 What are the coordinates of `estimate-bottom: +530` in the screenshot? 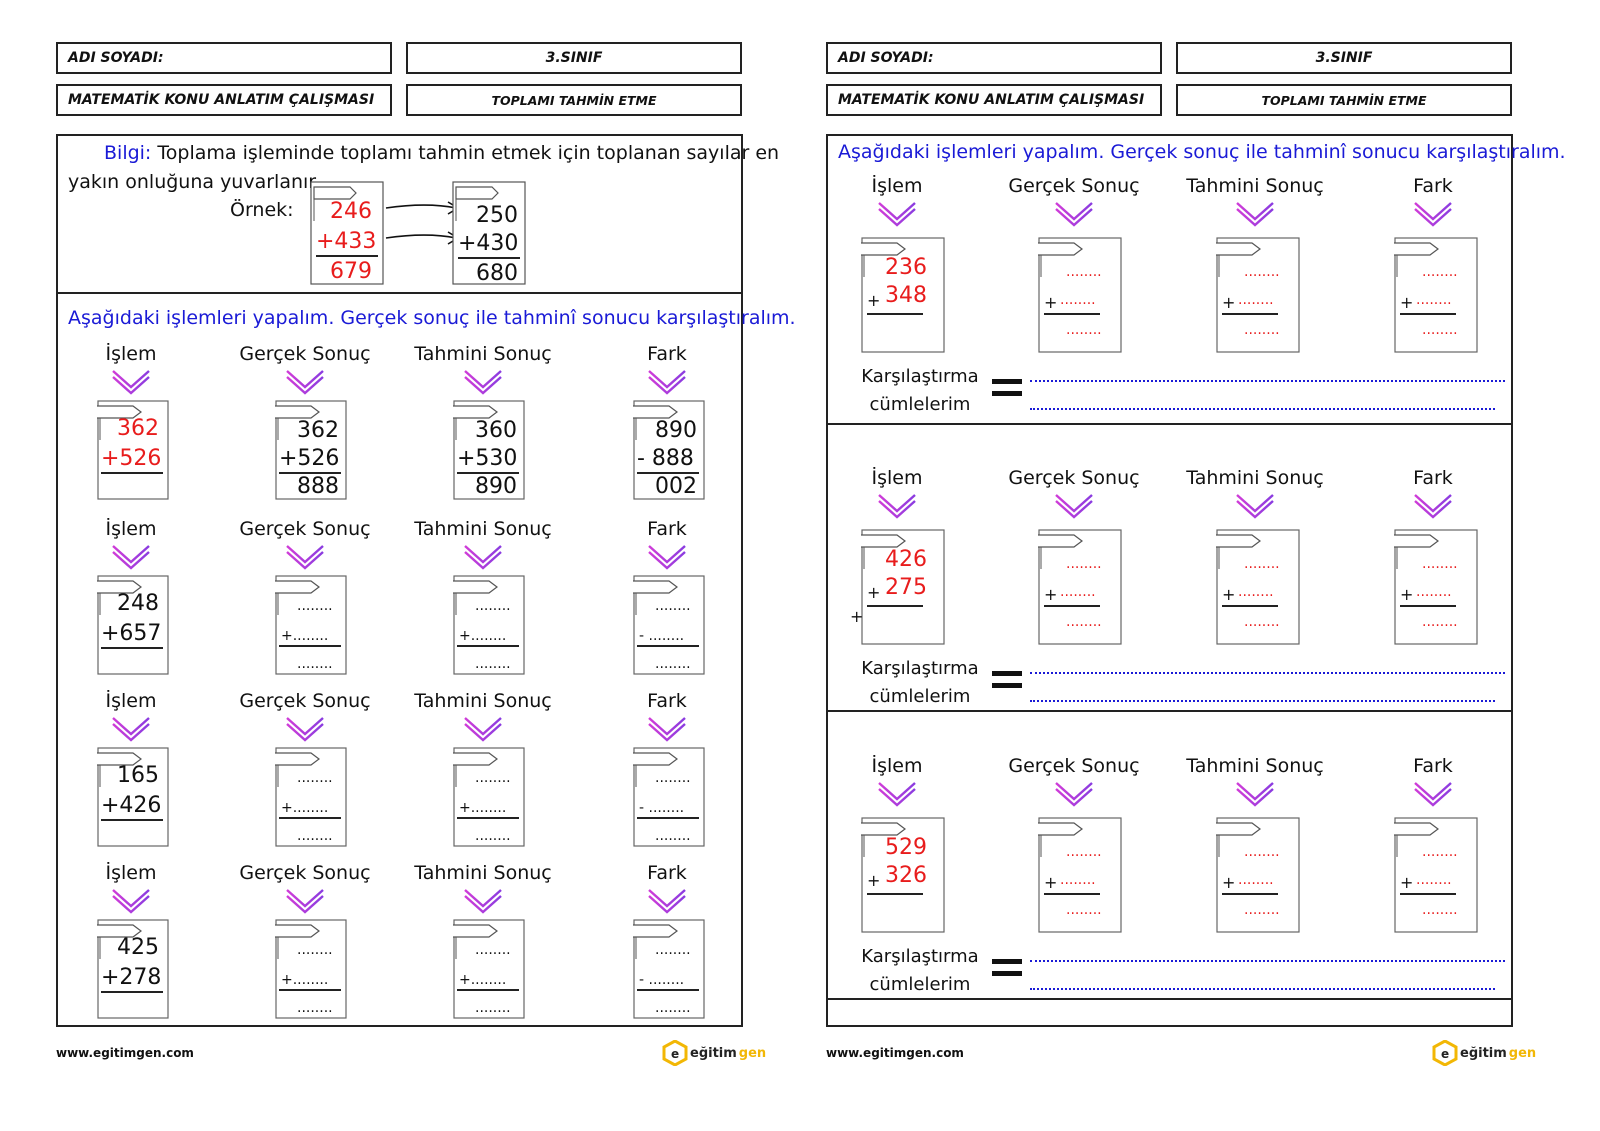 It's located at (487, 458).